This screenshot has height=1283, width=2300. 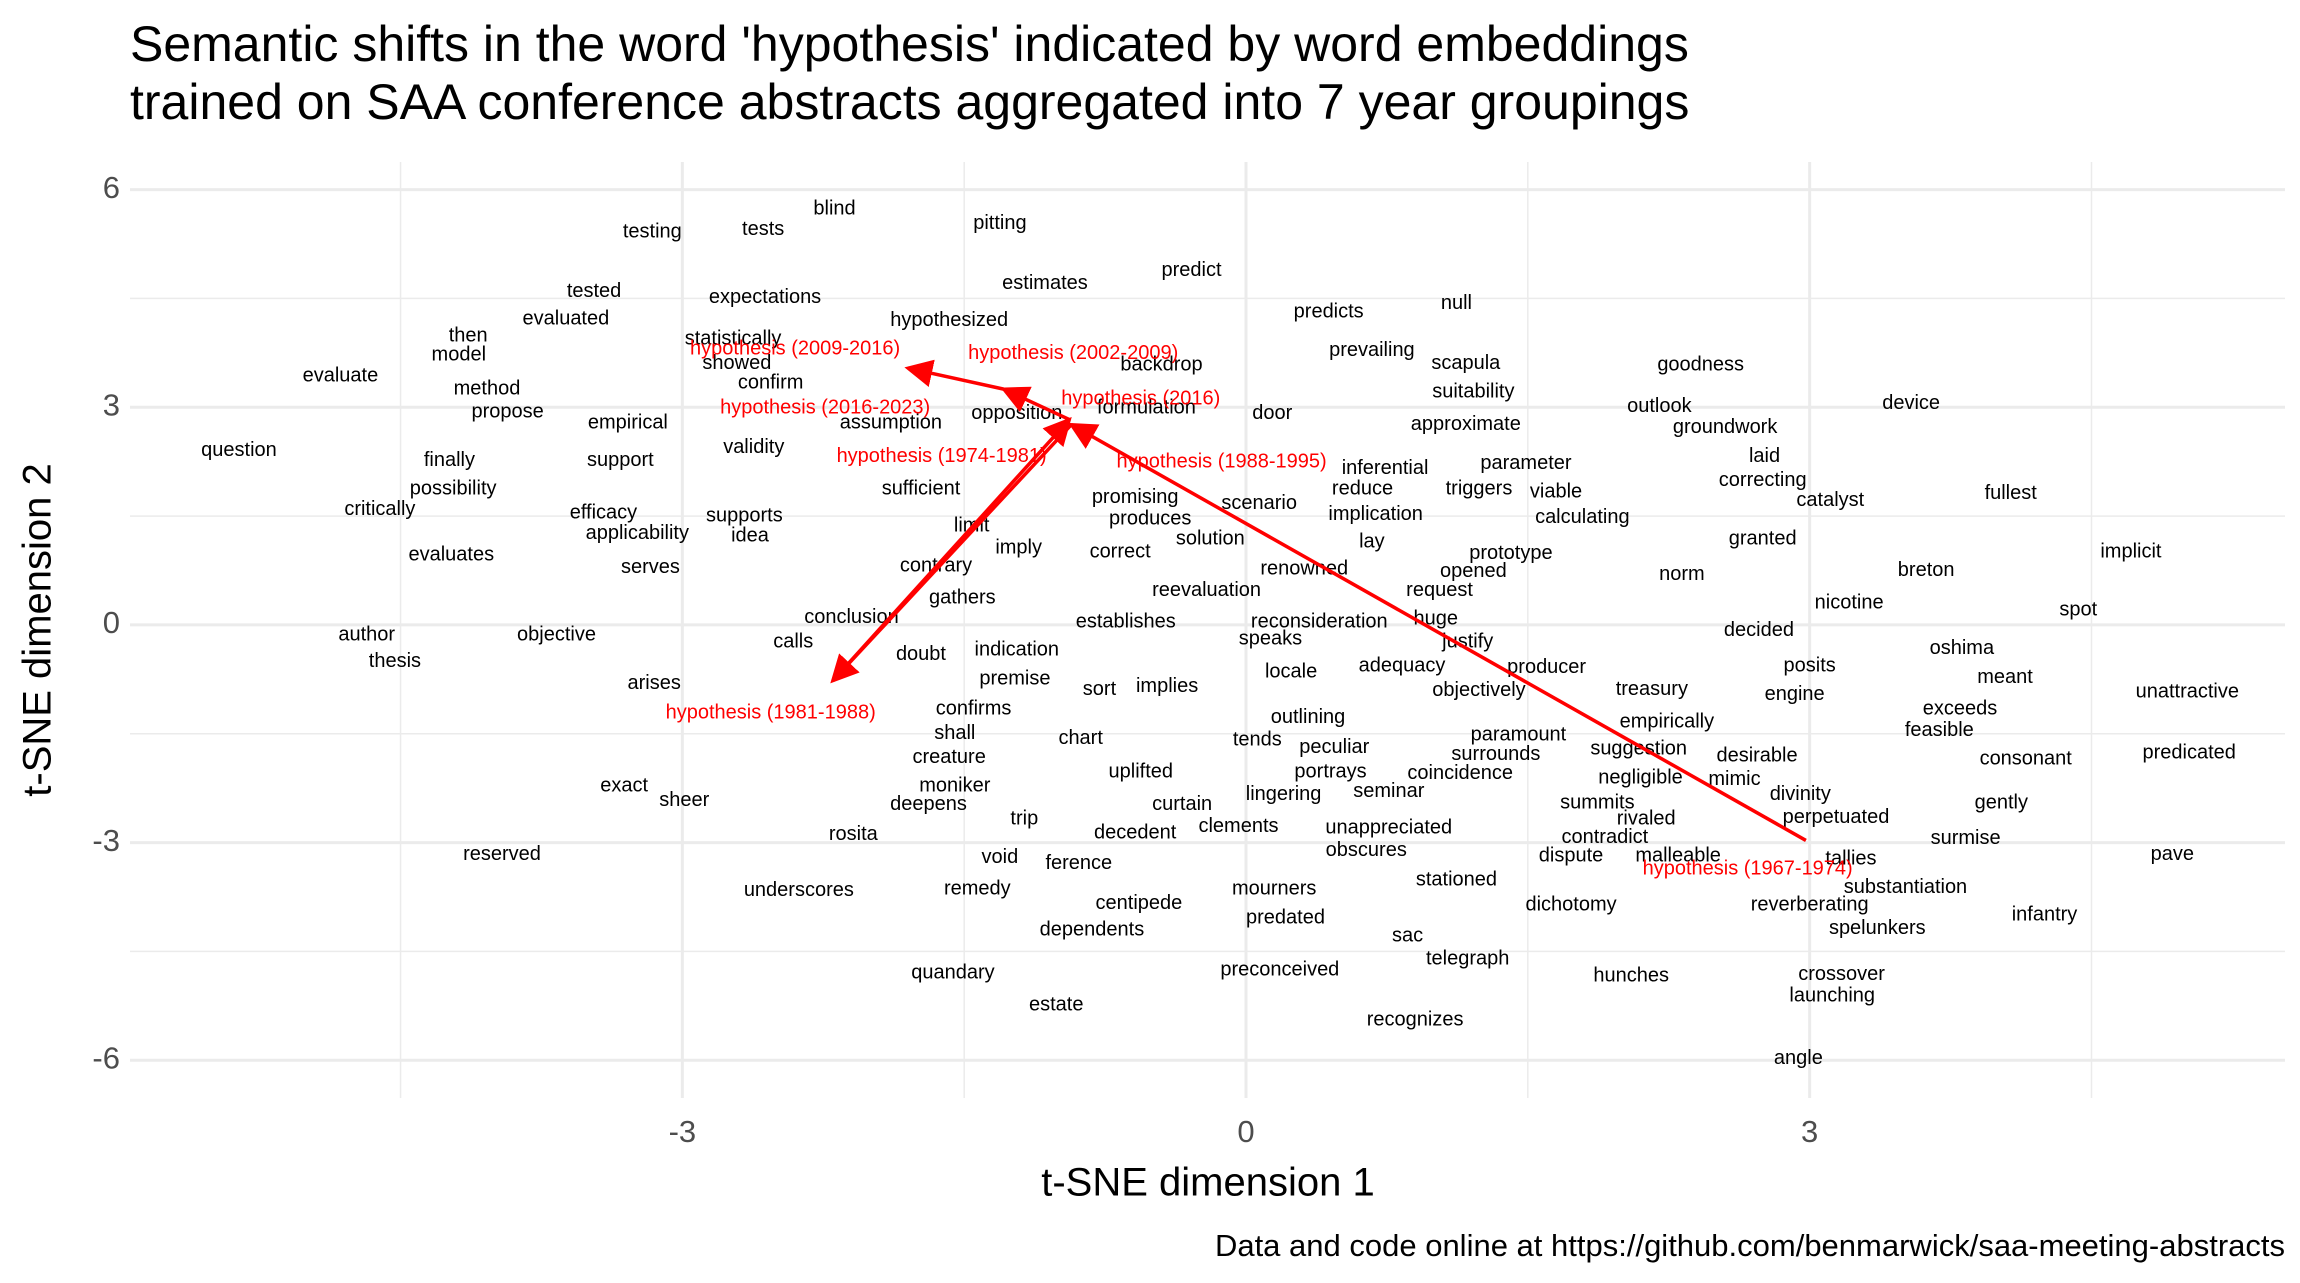 I want to click on word-label: rivaled, so click(x=1646, y=819).